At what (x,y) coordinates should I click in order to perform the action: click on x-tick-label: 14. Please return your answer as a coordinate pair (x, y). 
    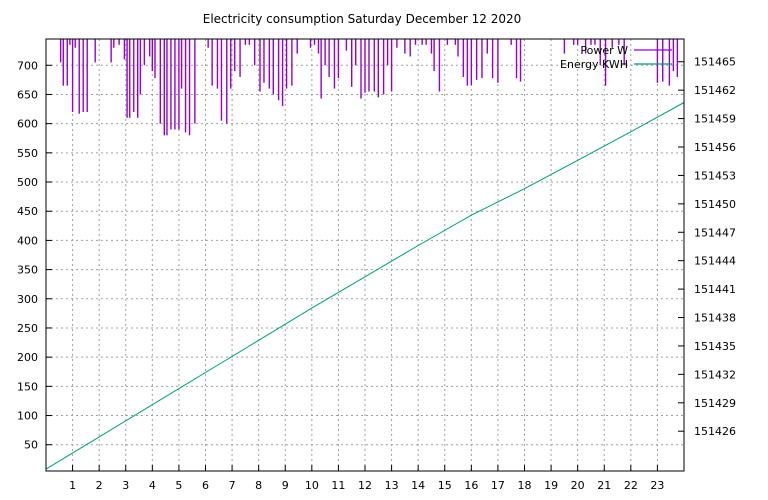
    Looking at the image, I should click on (418, 485).